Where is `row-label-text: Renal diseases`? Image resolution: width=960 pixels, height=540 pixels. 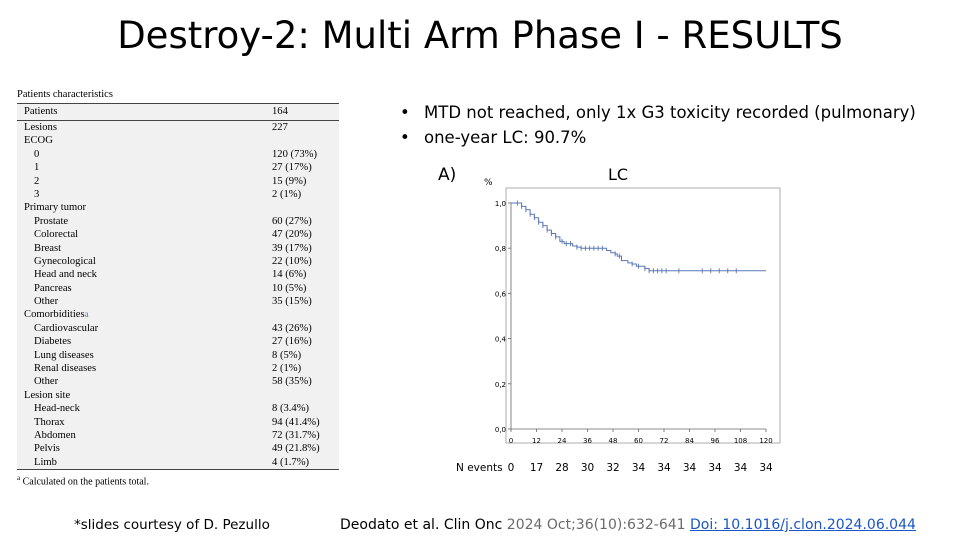 row-label-text: Renal diseases is located at coordinates (65, 369).